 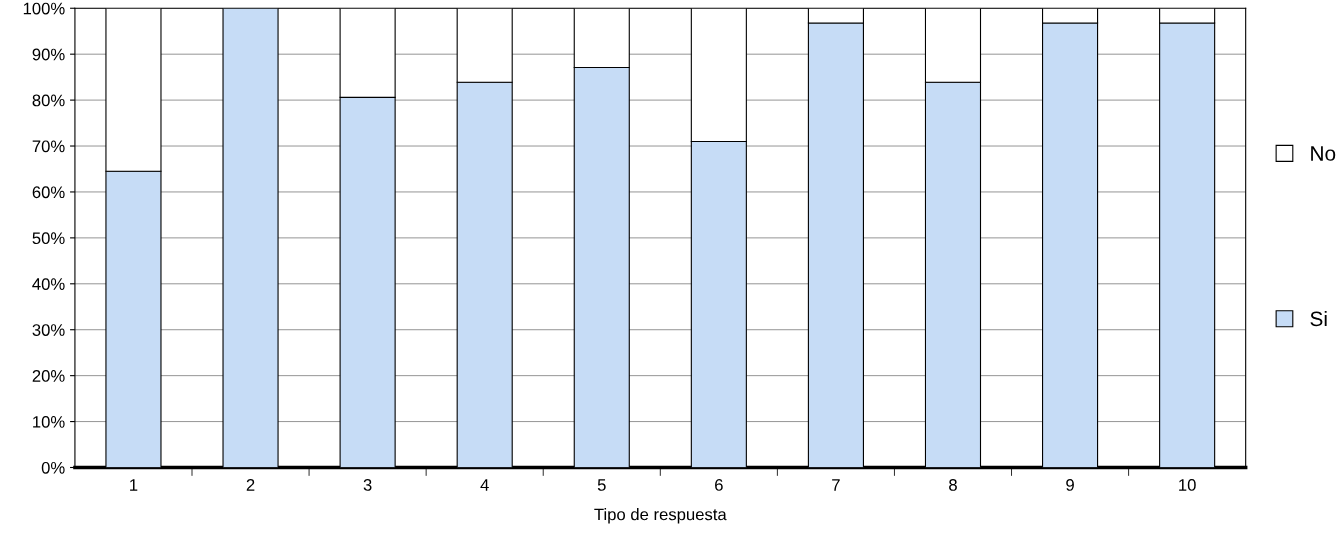 I want to click on legend-label: Si, so click(x=1318, y=318).